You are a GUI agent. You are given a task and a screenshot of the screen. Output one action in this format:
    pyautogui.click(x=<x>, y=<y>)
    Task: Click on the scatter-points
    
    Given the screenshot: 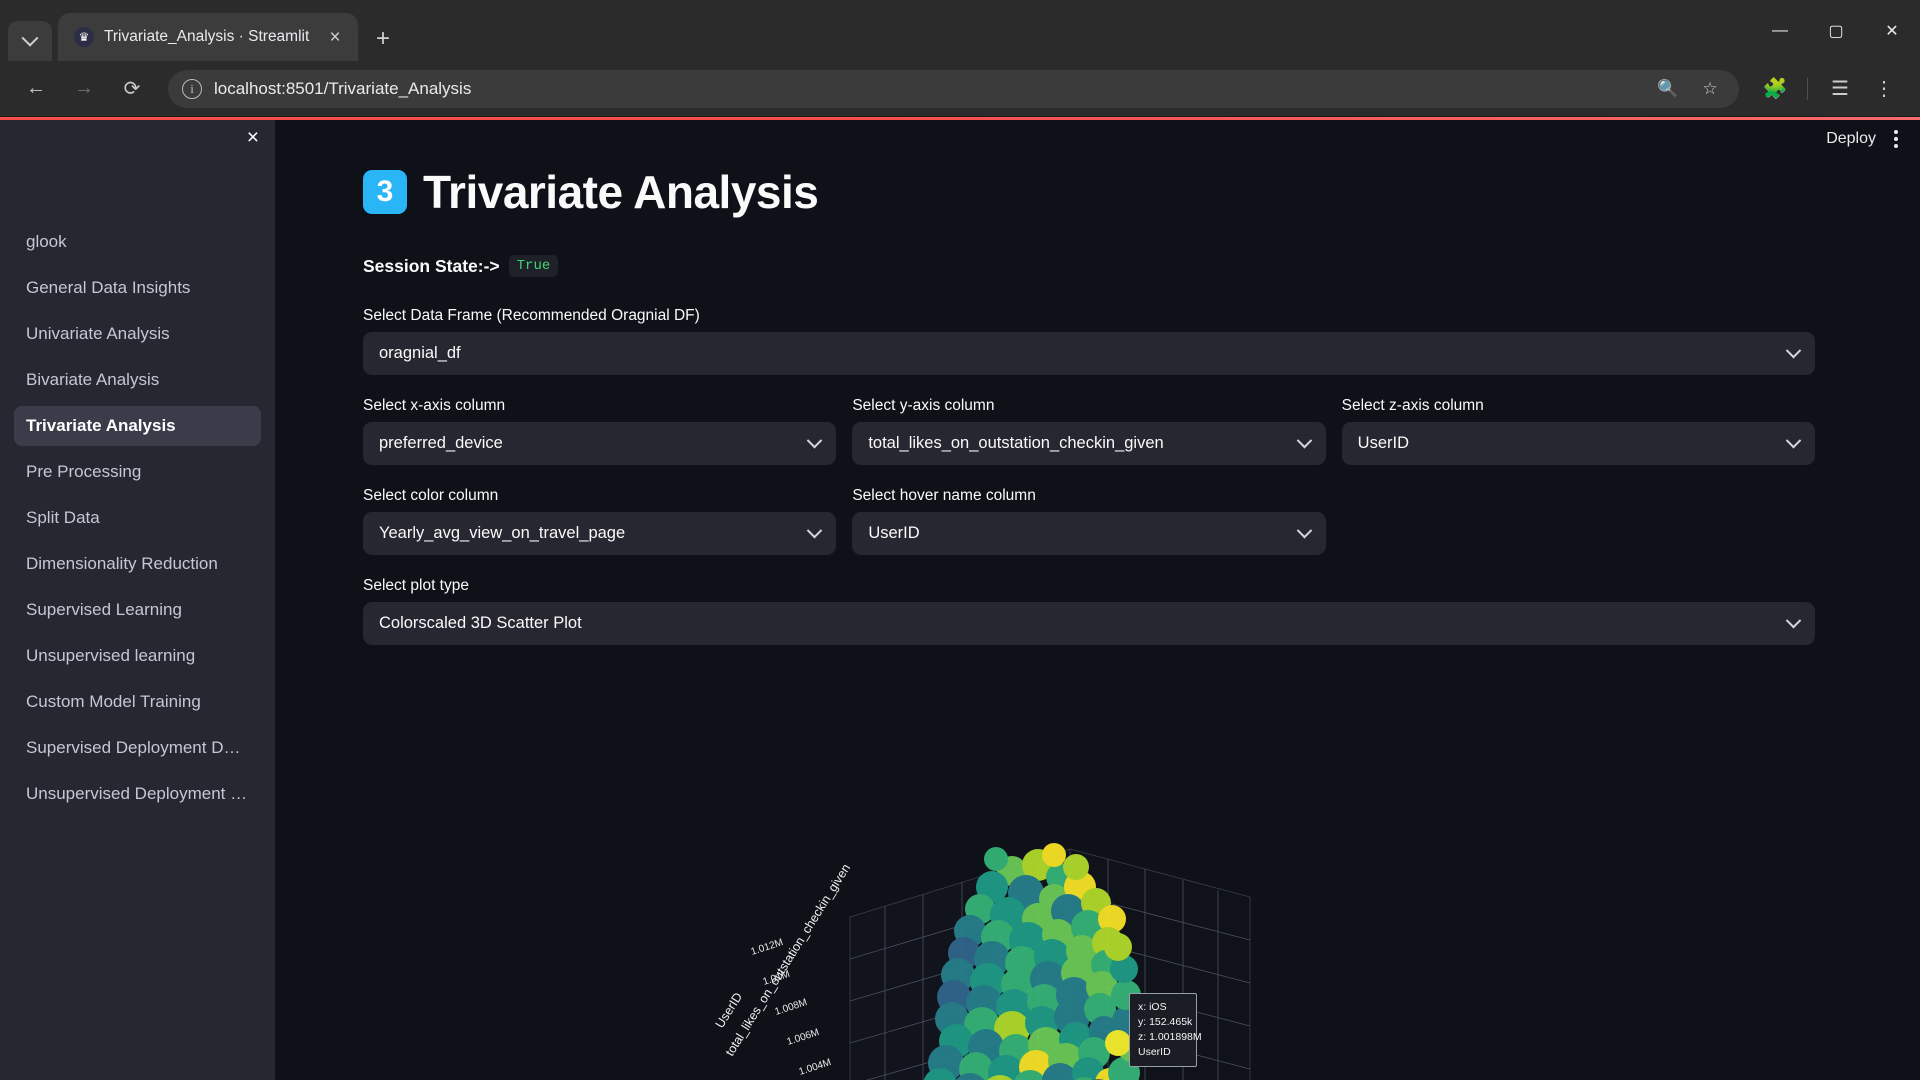 What is the action you would take?
    pyautogui.click(x=1035, y=961)
    